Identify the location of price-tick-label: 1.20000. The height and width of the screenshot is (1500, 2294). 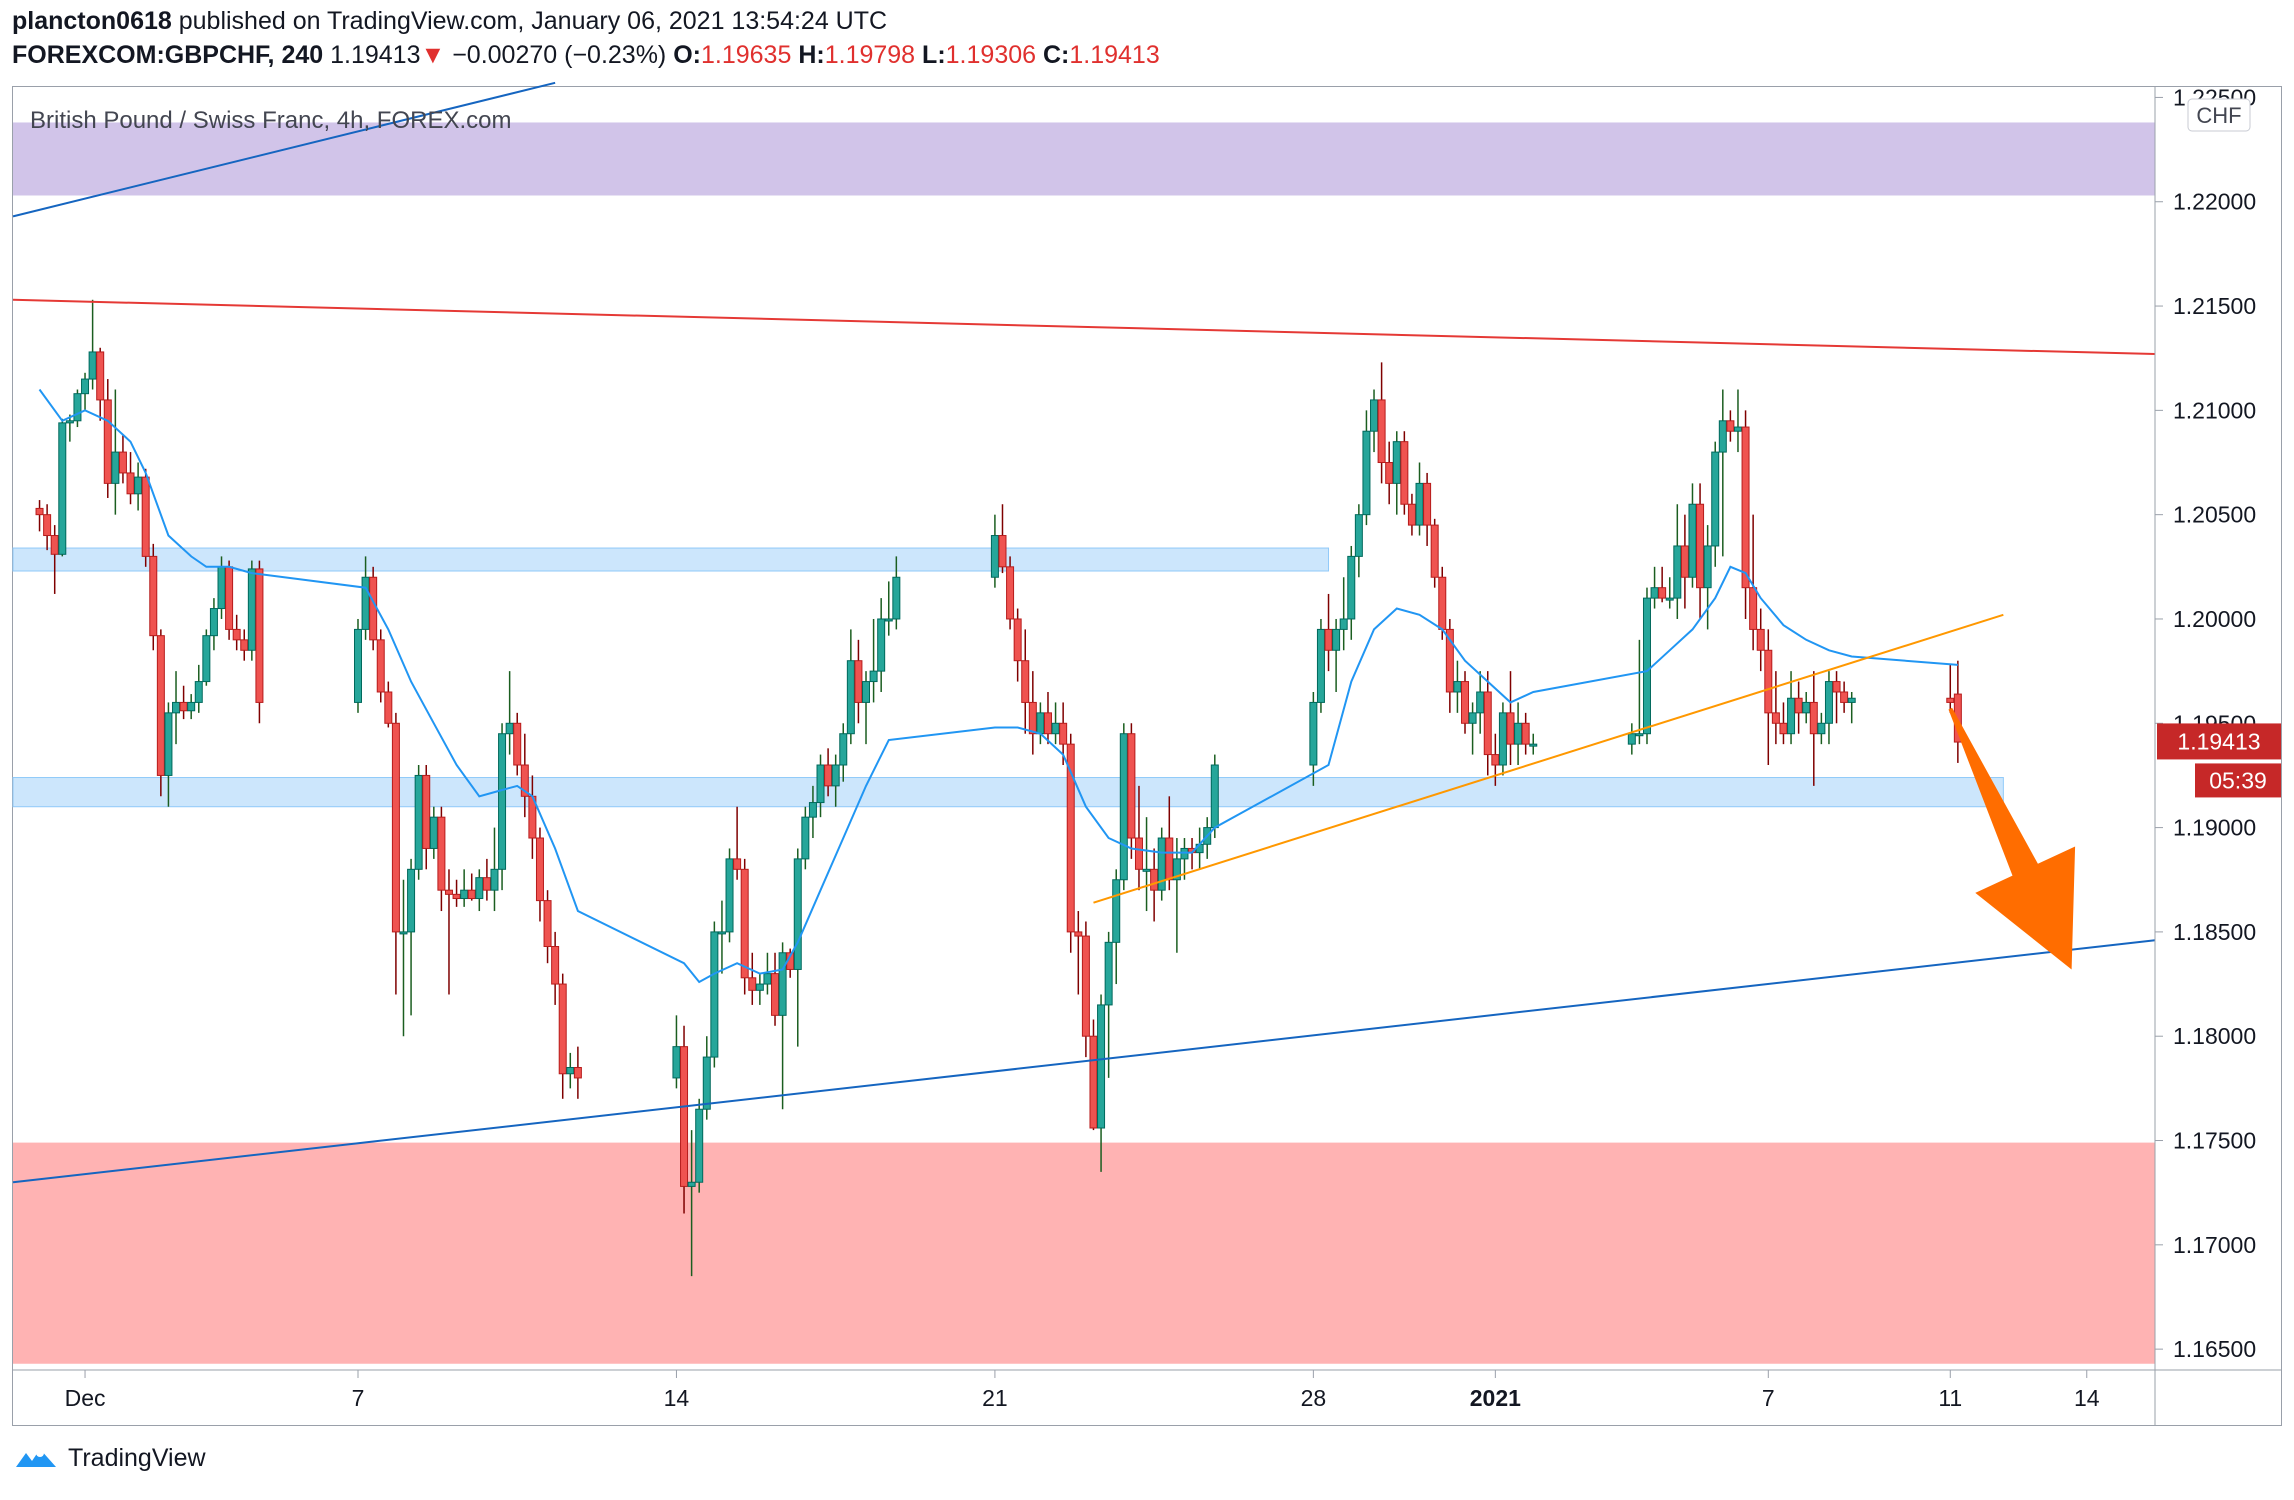
(2214, 619).